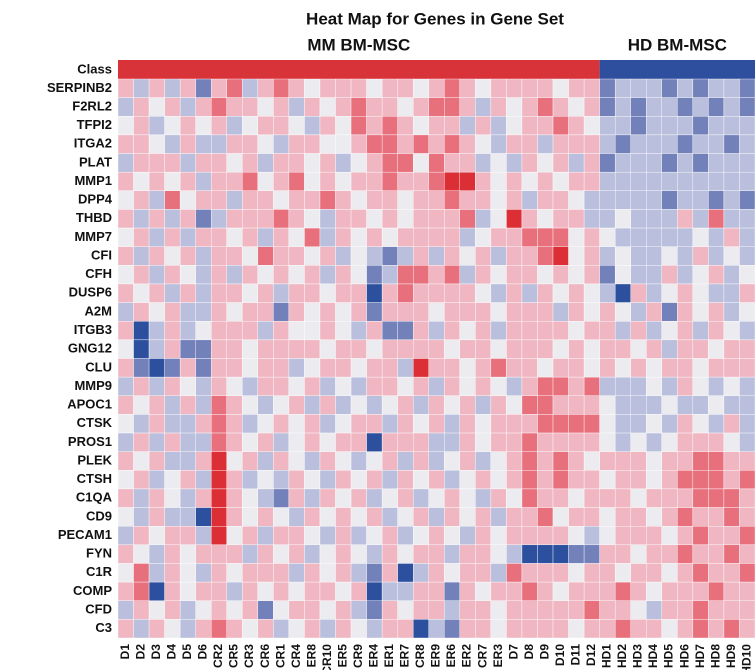  Describe the element at coordinates (529, 652) in the screenshot. I see `column-label: D8` at that location.